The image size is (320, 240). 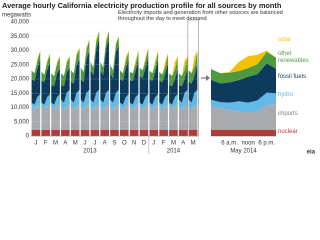 I want to click on y-tick-label: 15,000, so click(x=20, y=94).